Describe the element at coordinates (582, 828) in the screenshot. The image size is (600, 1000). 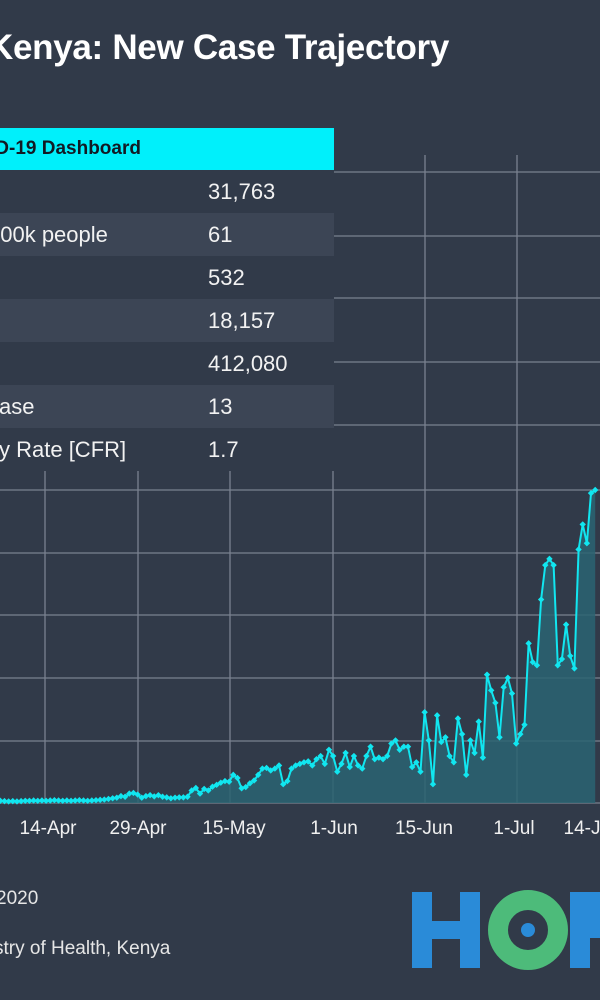
I see `x-tick-label: 14-J` at that location.